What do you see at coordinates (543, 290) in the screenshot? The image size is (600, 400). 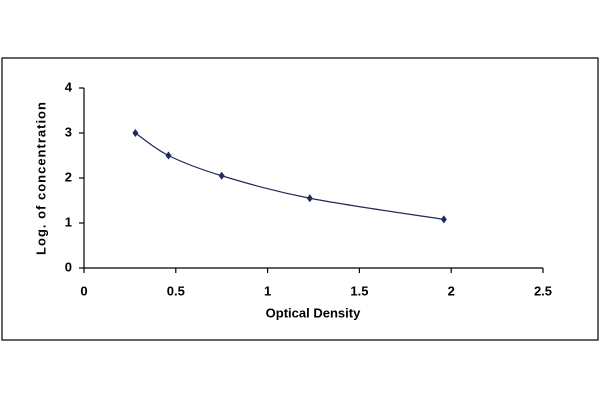 I see `x-tick-label: 2.5` at bounding box center [543, 290].